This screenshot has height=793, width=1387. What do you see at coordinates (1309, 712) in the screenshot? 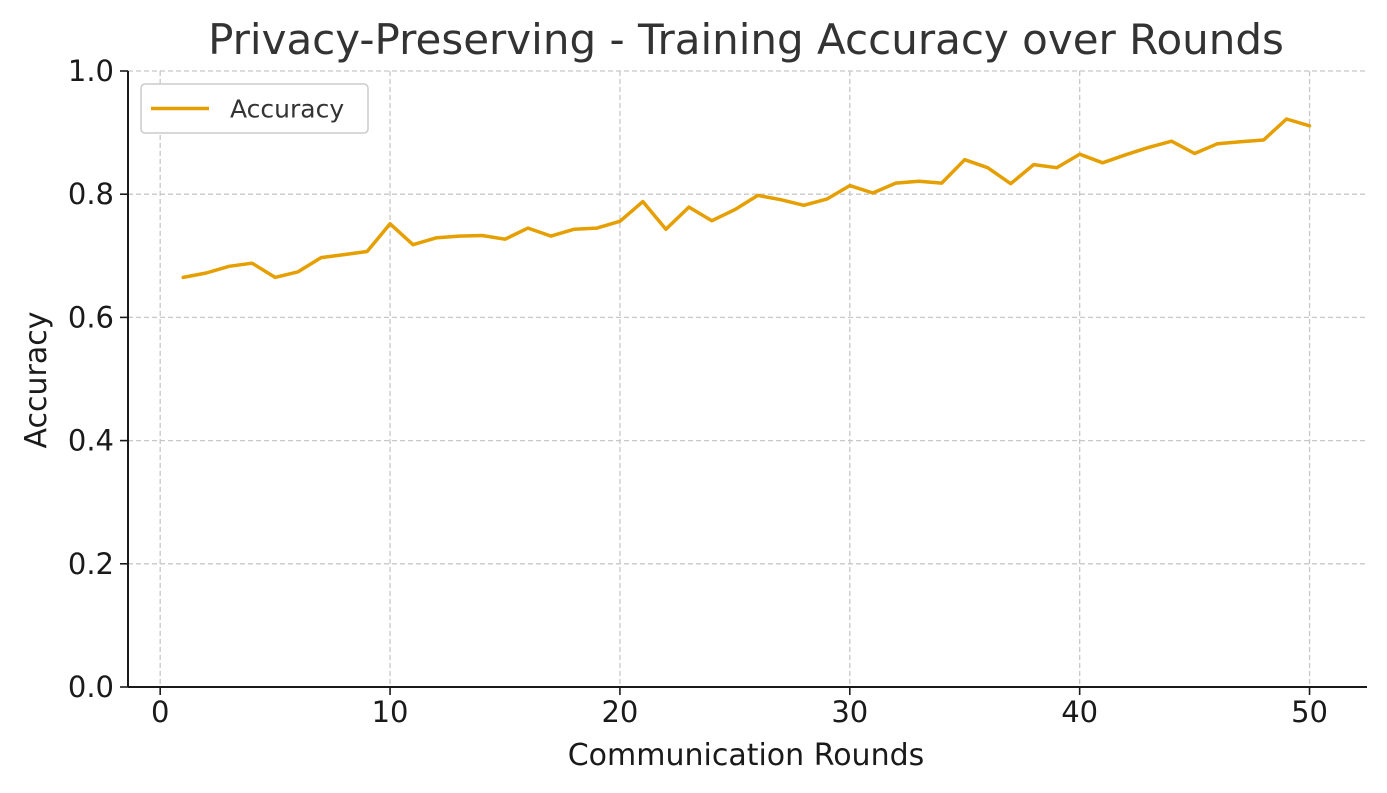
I see `x-tick-label: 50` at bounding box center [1309, 712].